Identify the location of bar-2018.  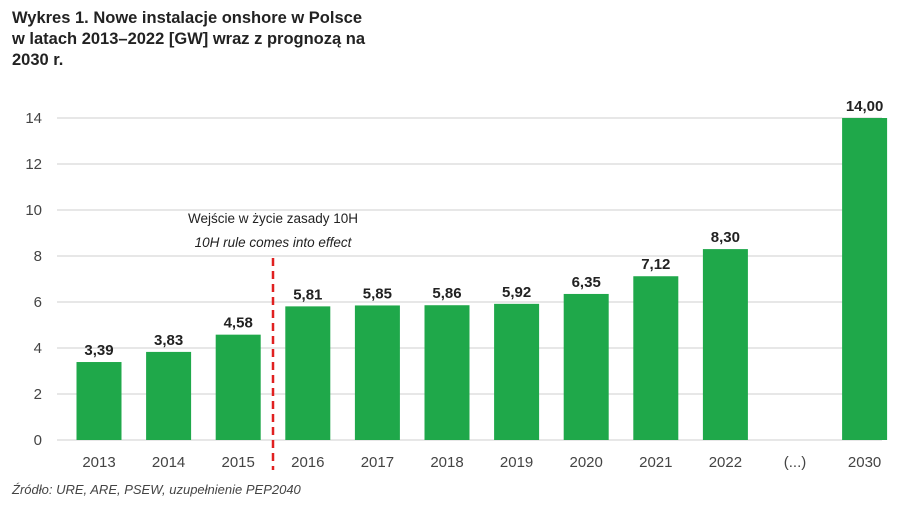
(447, 372).